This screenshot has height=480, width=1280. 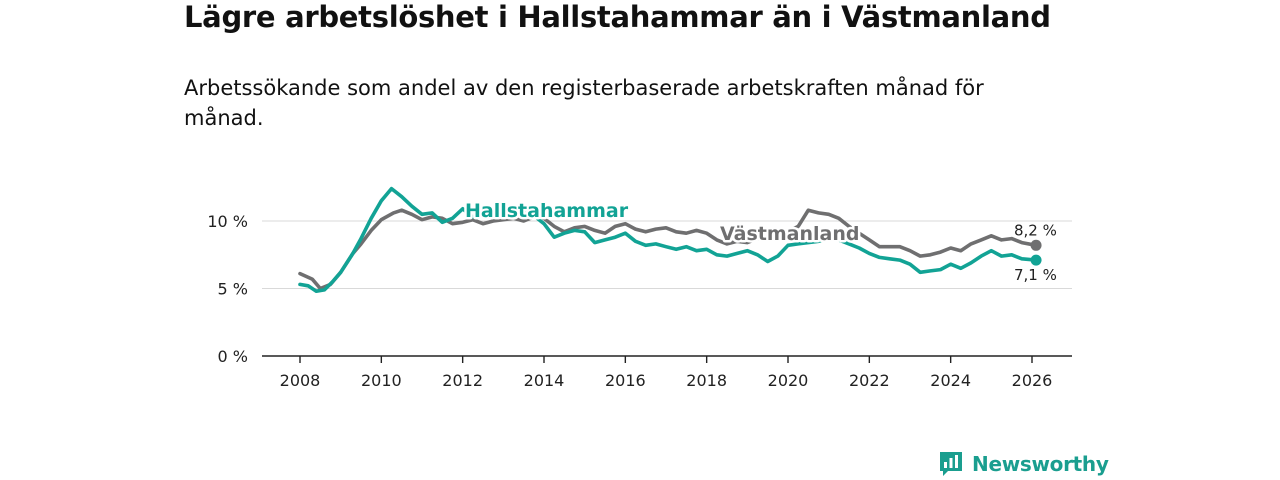 I want to click on x-tick-label-2020: 2020, so click(x=788, y=380).